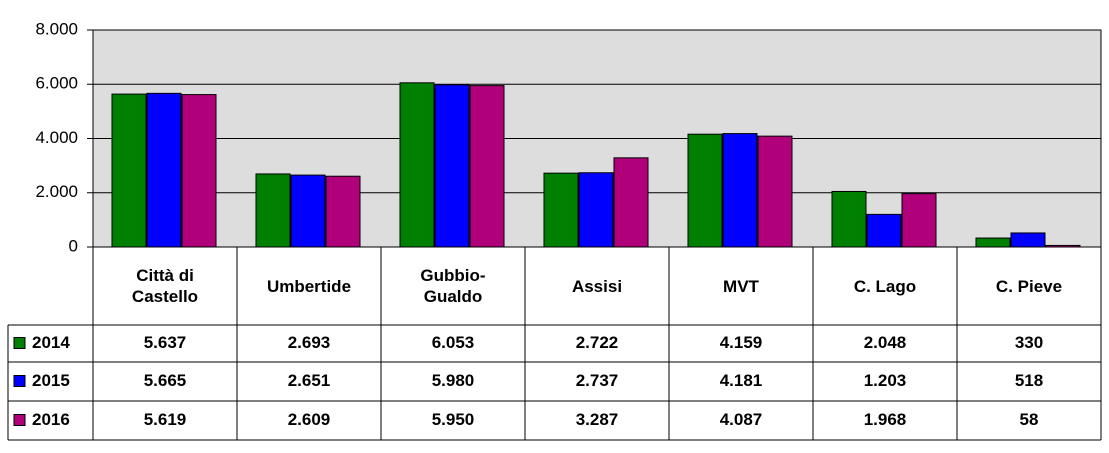 This screenshot has height=453, width=1109. What do you see at coordinates (453, 419) in the screenshot?
I see `table-value: 5.950` at bounding box center [453, 419].